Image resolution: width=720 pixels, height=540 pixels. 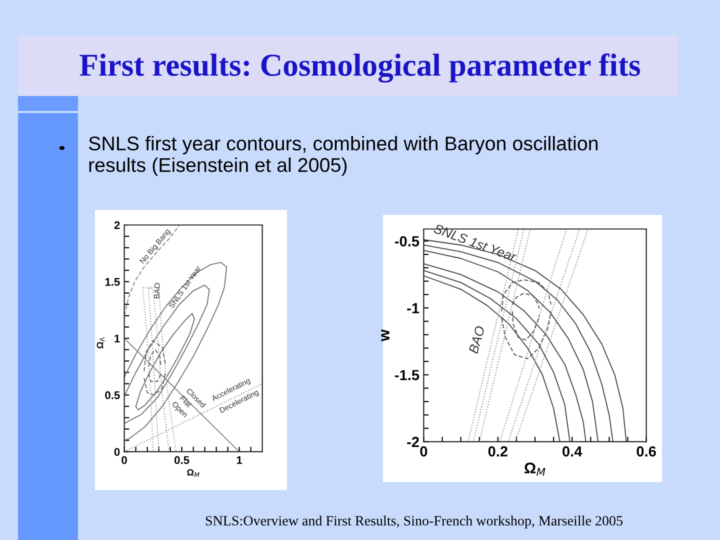 What do you see at coordinates (414, 522) in the screenshot?
I see `text: SNLS:Overview and First Results, Sino-French workshop, Marseille 2005` at bounding box center [414, 522].